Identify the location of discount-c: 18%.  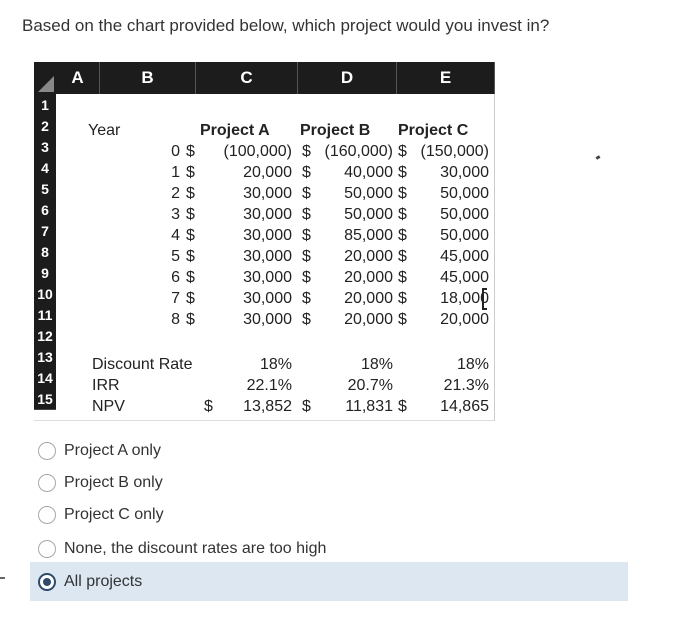
(472, 364).